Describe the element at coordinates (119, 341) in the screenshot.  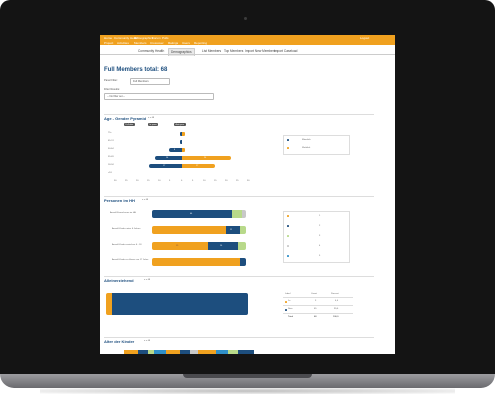
I see `children-age-title: Alter der Kinder` at that location.